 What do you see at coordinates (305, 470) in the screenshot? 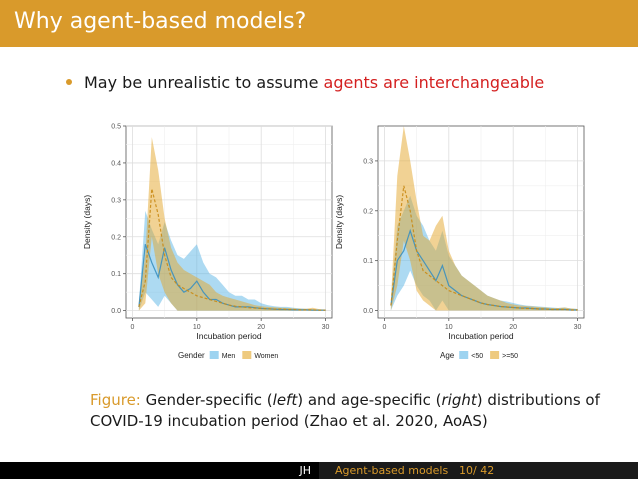
I see `footer-author: JH` at bounding box center [305, 470].